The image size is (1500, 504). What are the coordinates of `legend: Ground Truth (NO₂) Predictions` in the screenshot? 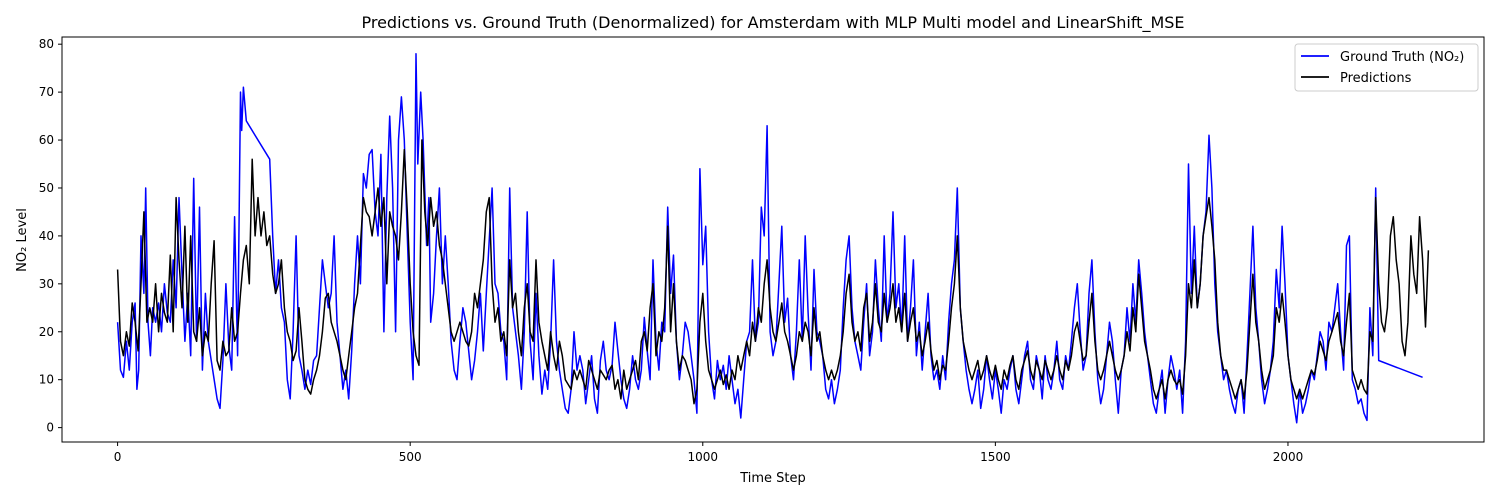 It's located at (1386, 67).